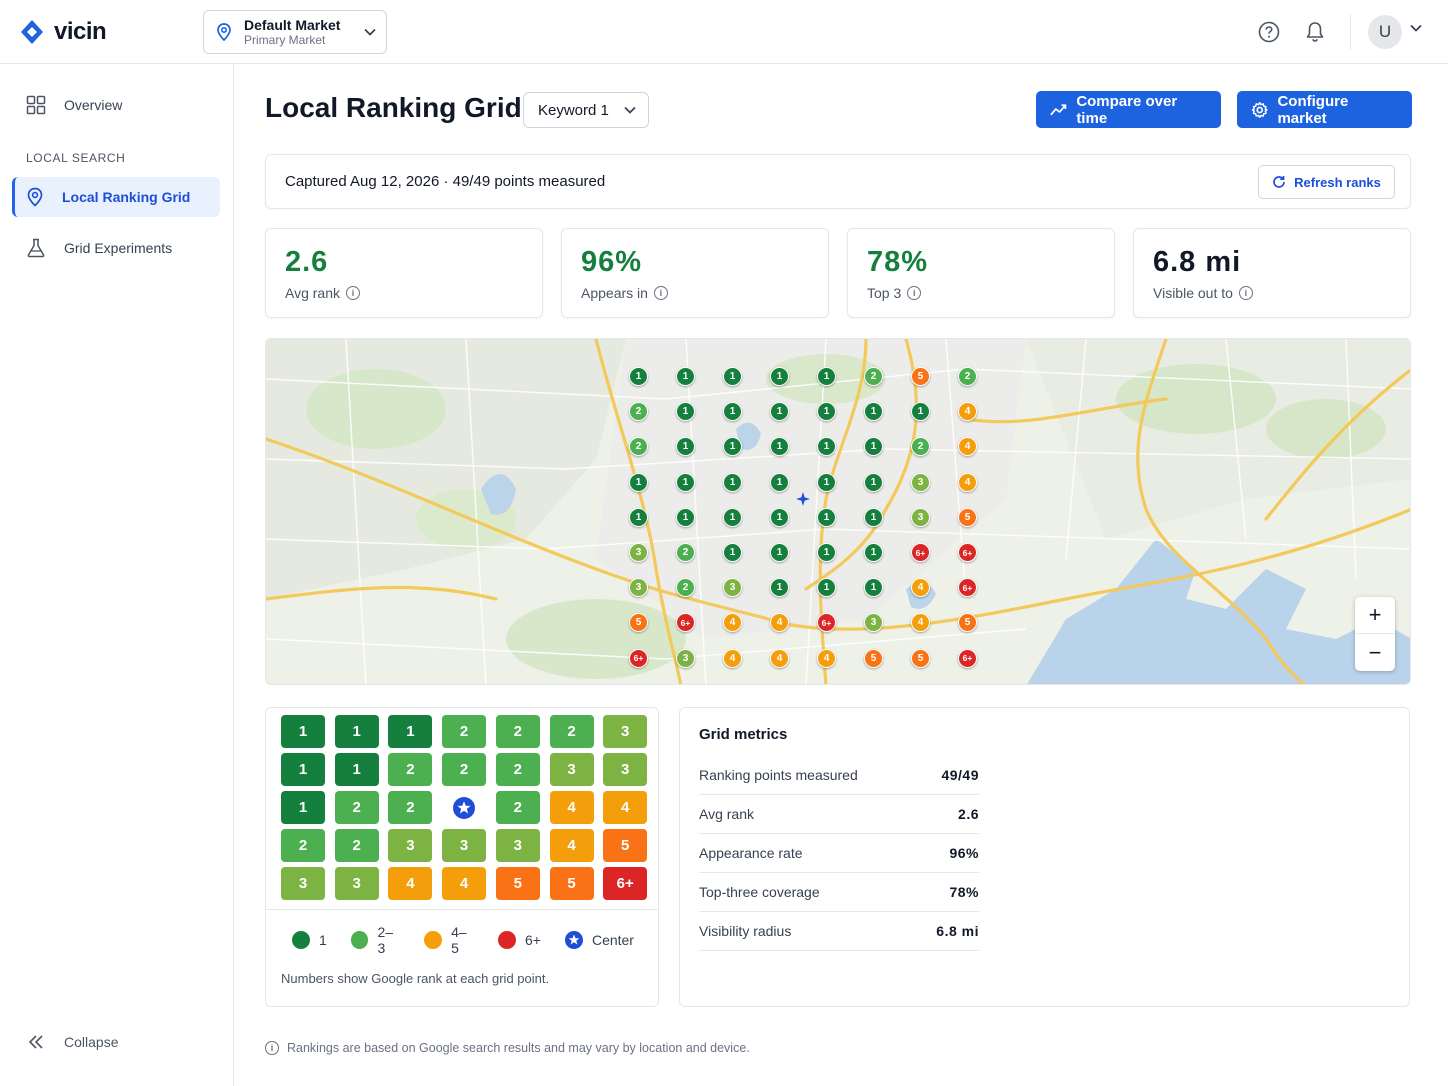 This screenshot has width=1448, height=1086. Describe the element at coordinates (116, 248) in the screenshot. I see `sidebar-item-grid-experiments: Grid Experiments` at that location.